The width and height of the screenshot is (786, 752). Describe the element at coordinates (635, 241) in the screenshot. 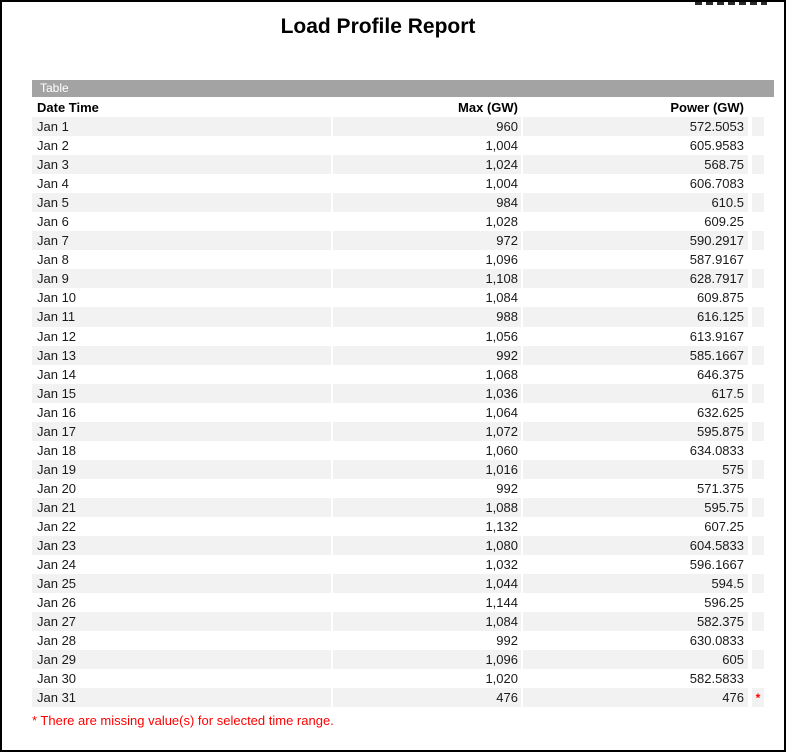

I see `power-cell: 590.2917` at that location.